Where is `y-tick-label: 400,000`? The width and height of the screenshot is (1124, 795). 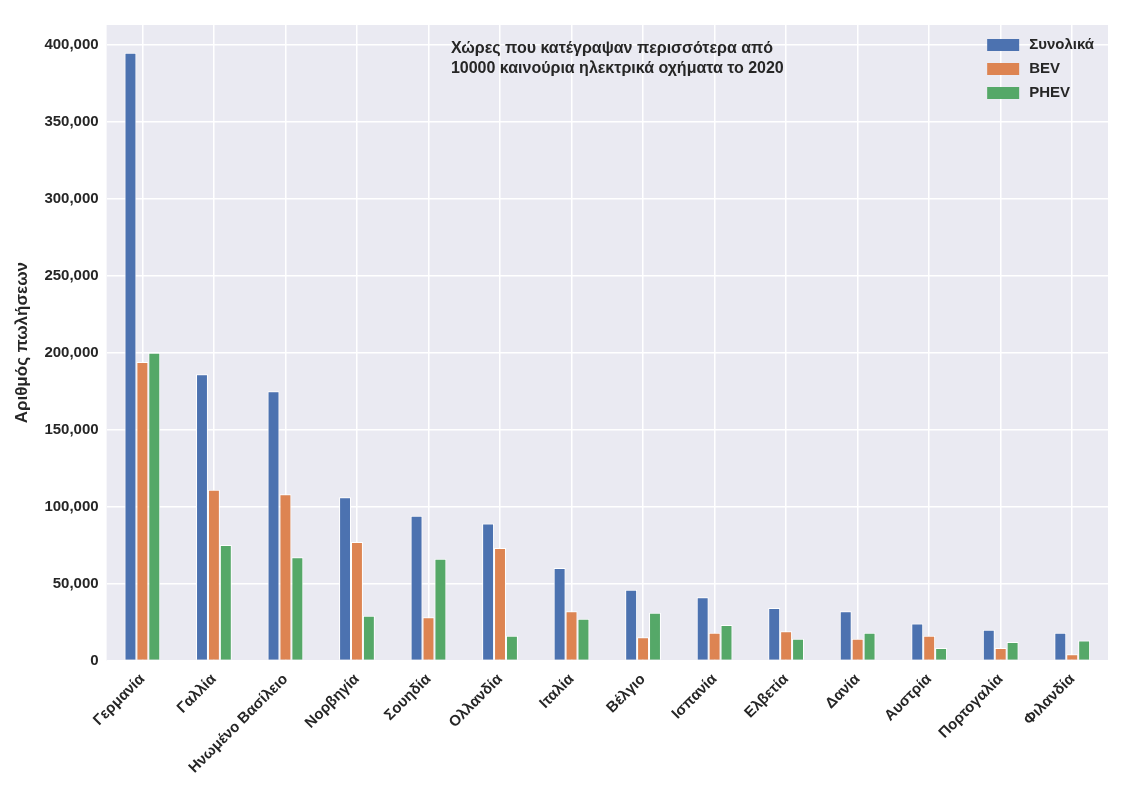 y-tick-label: 400,000 is located at coordinates (71, 44).